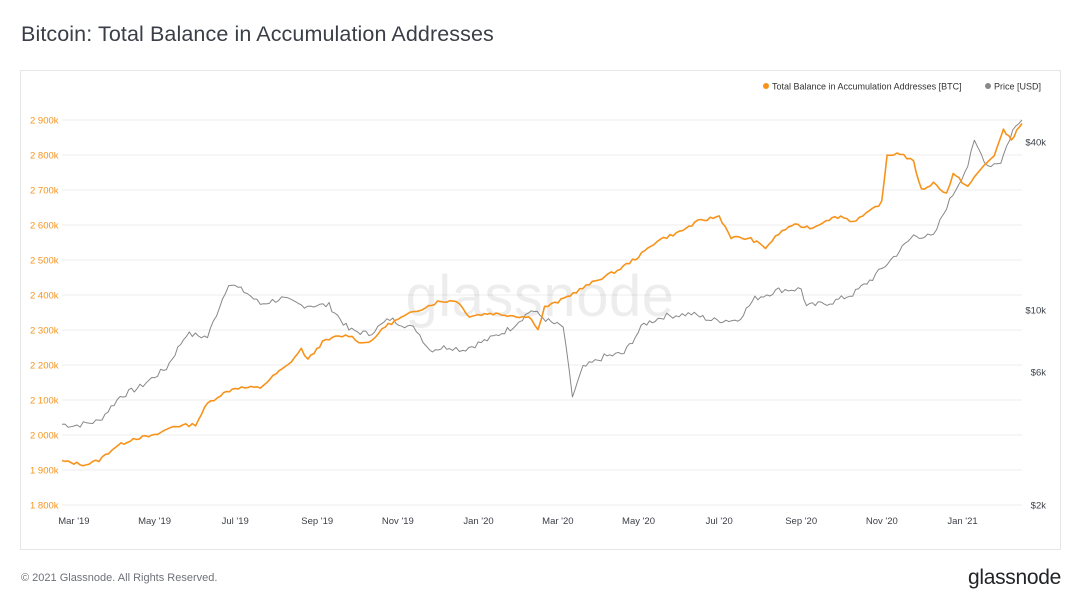 This screenshot has width=1080, height=607. What do you see at coordinates (44, 191) in the screenshot?
I see `left-axis-tick-label: 2 700k` at bounding box center [44, 191].